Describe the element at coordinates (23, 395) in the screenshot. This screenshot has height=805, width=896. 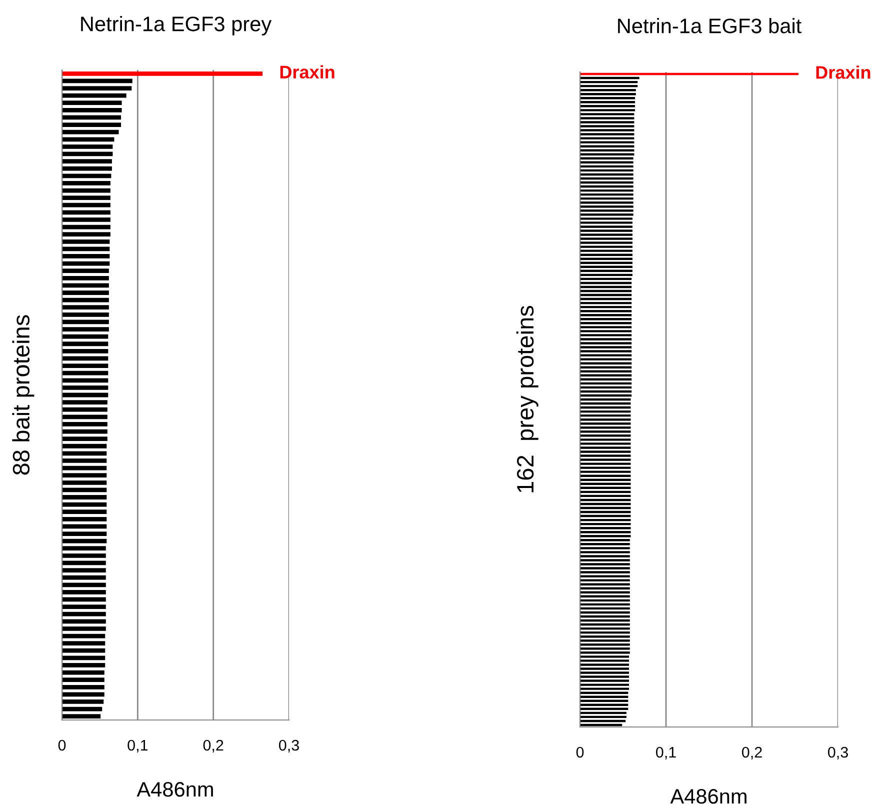
I see `y-axis-title: 88 bait proteins` at that location.